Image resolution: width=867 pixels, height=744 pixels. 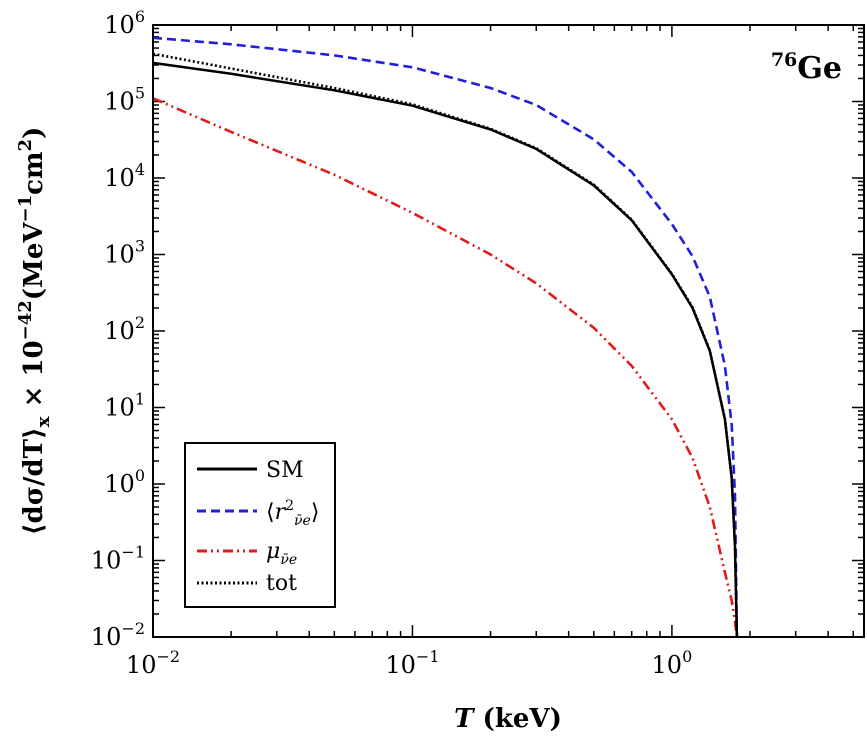 What do you see at coordinates (153, 663) in the screenshot?
I see `x-tick-label: 10⁻²` at bounding box center [153, 663].